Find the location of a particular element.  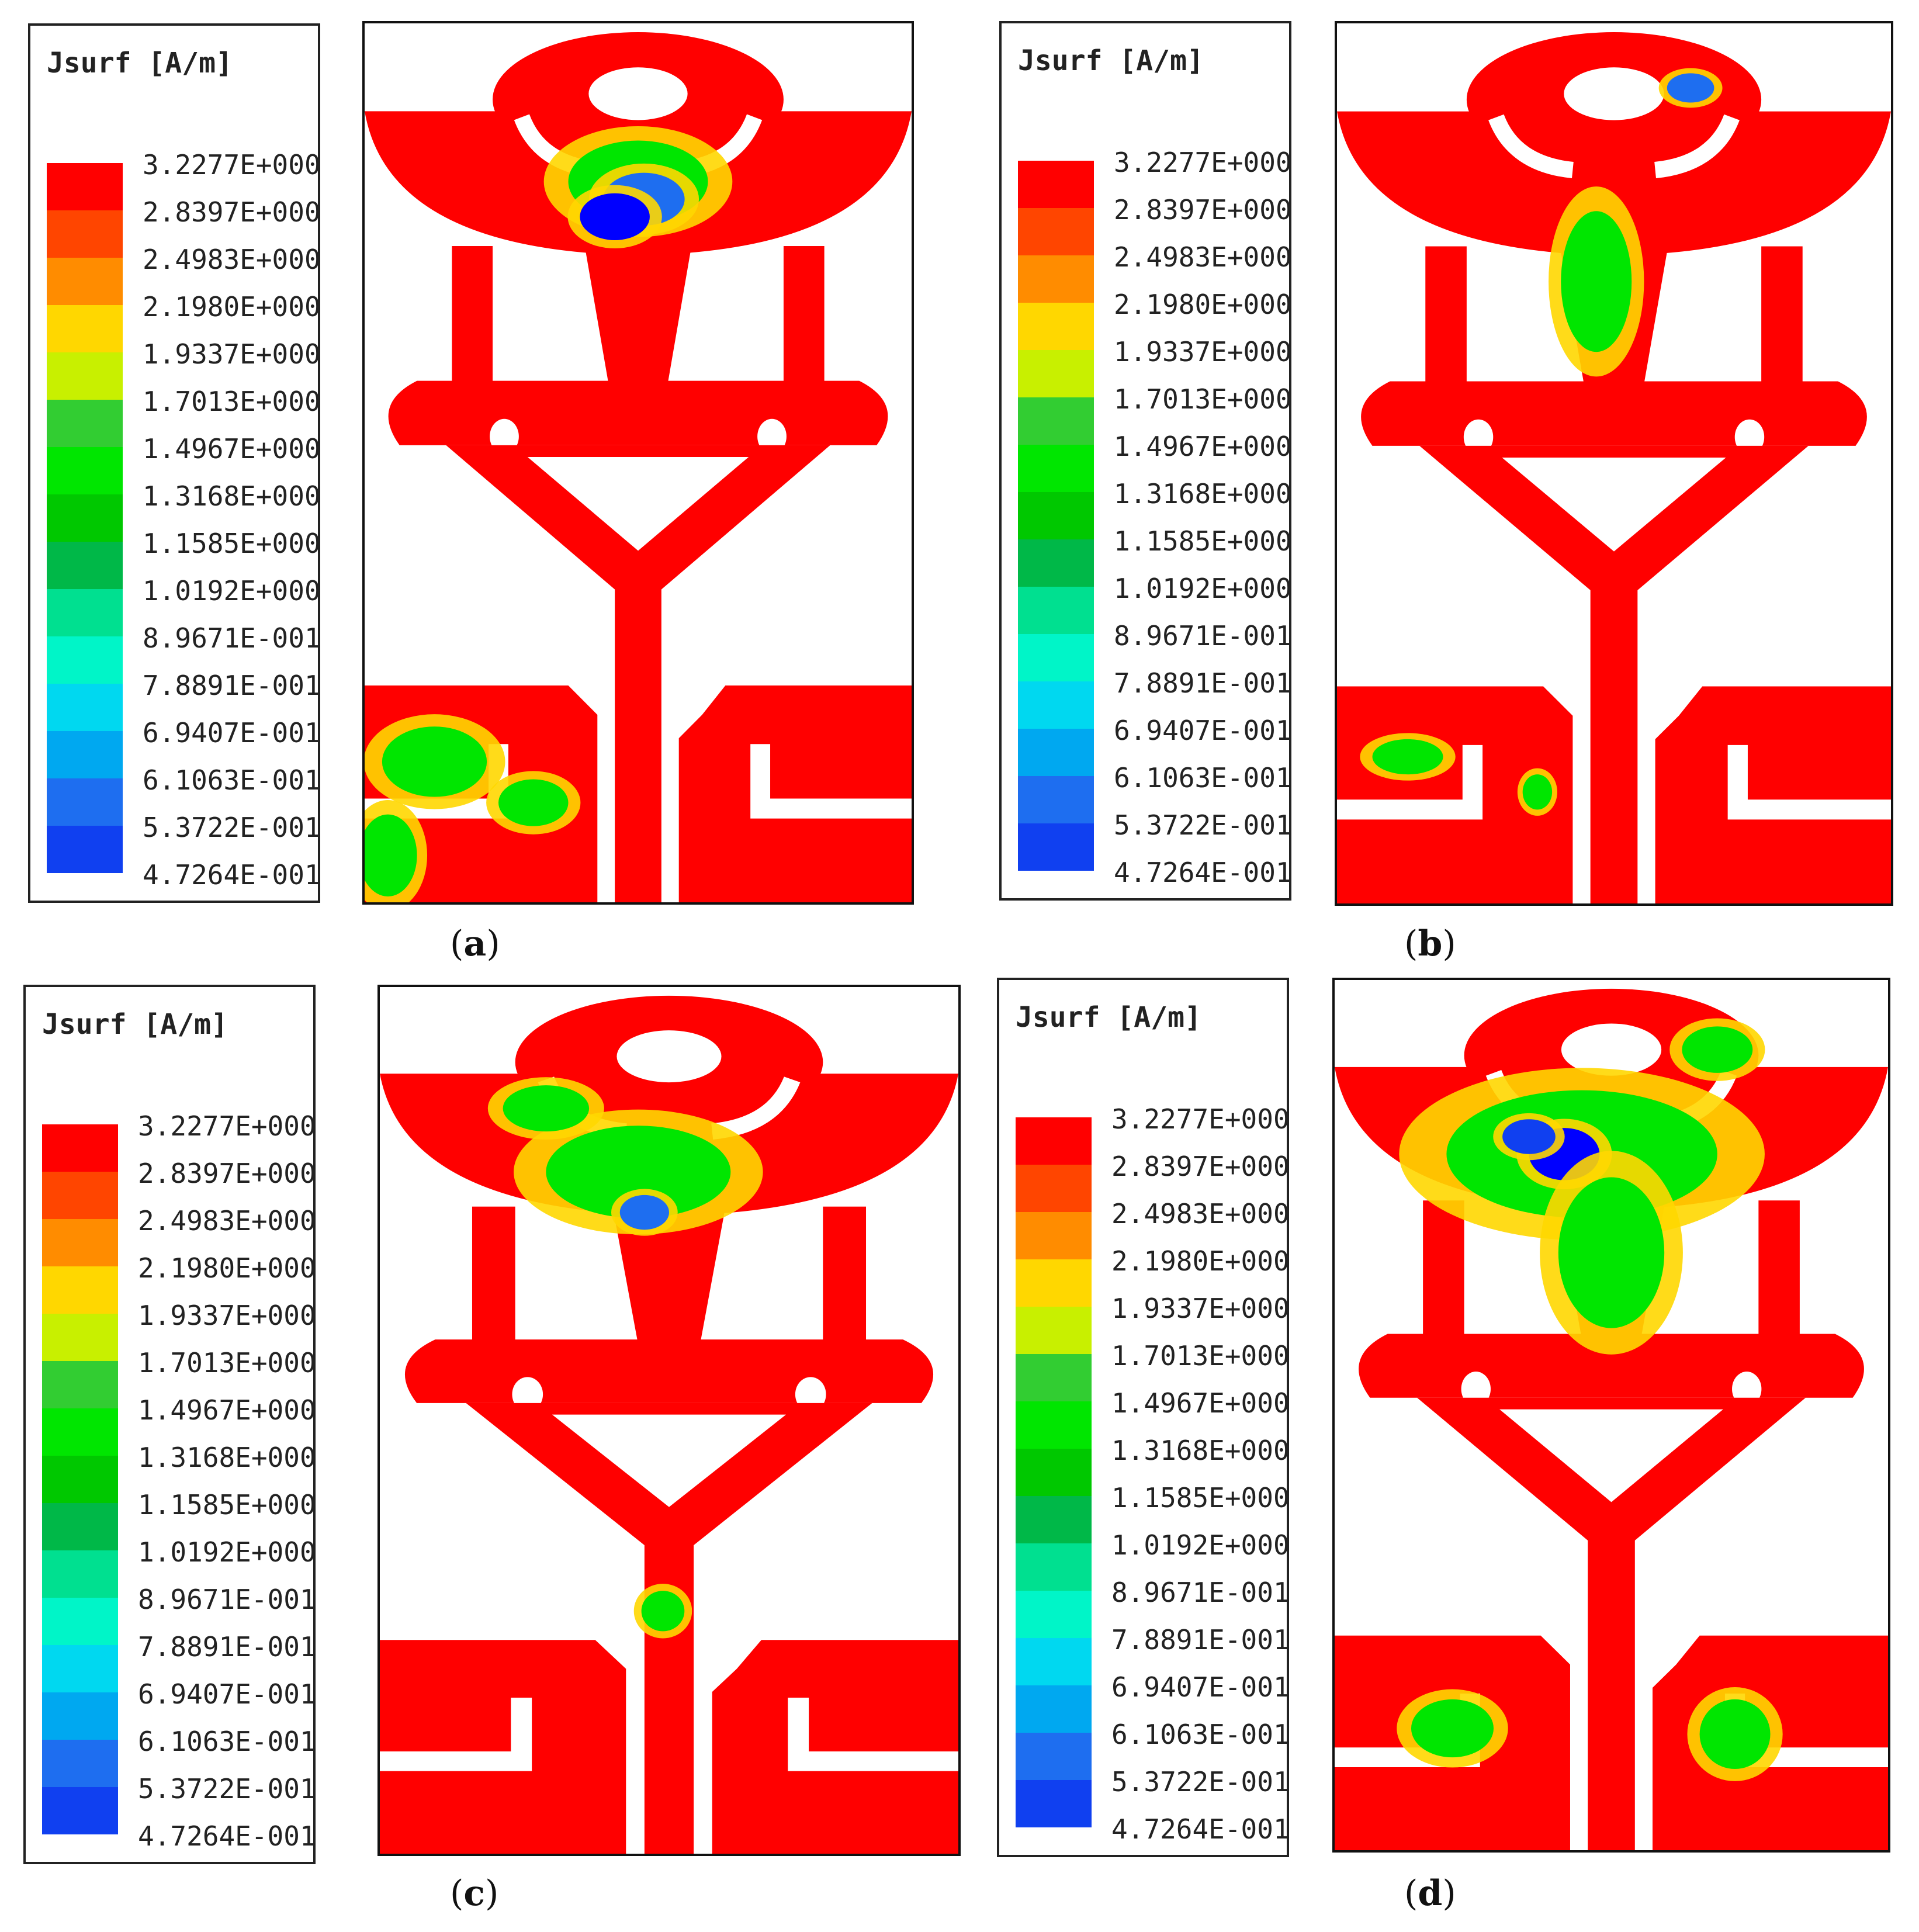

ground-slot-right is located at coordinates (831, 782).